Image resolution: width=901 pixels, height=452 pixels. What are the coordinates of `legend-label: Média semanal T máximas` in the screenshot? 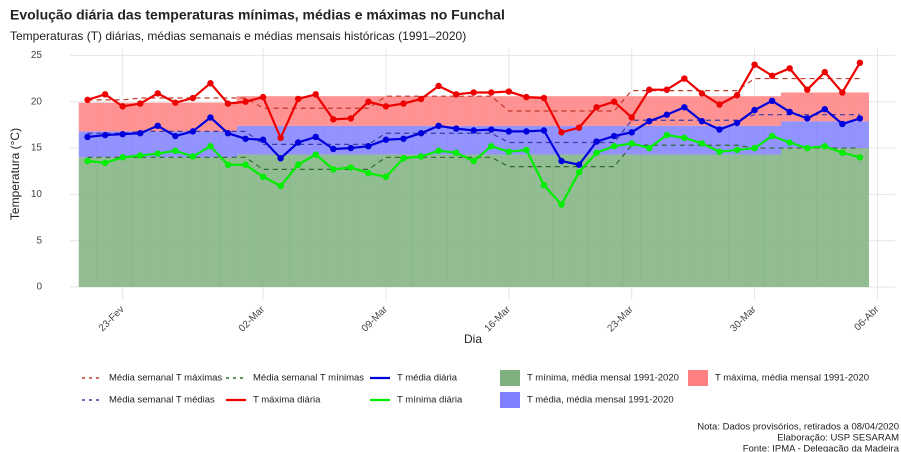 It's located at (165, 378).